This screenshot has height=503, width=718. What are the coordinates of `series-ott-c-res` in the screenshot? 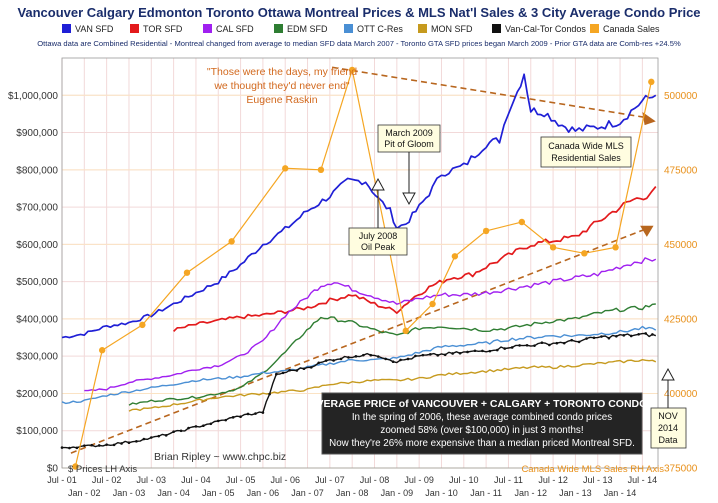 It's located at (359, 365).